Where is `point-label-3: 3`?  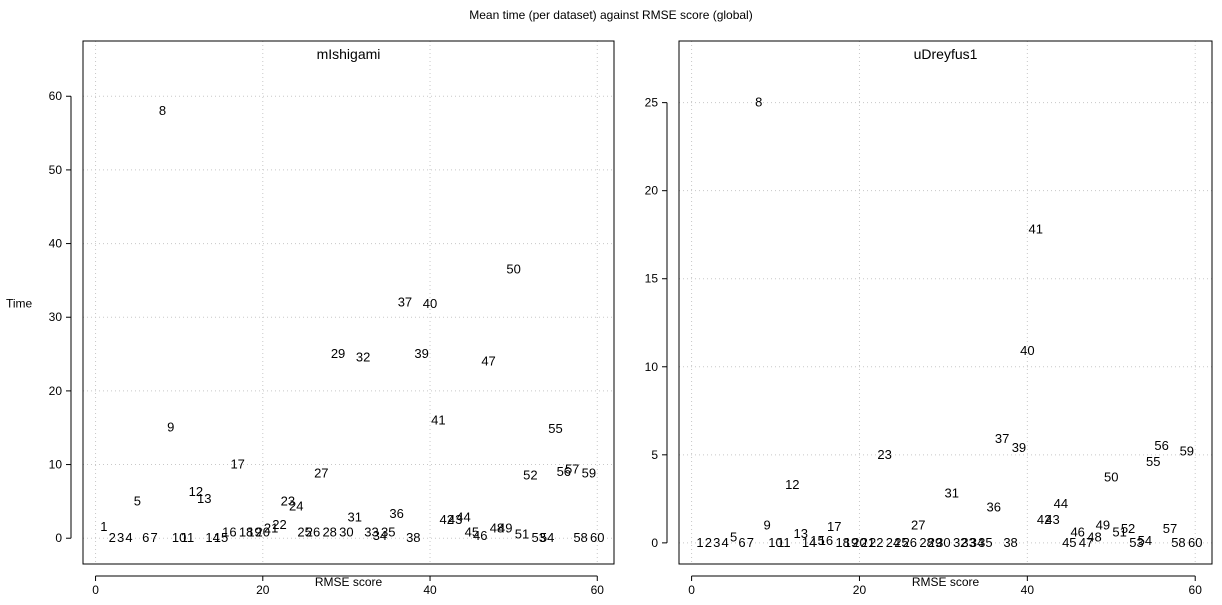 point-label-3: 3 is located at coordinates (120, 537).